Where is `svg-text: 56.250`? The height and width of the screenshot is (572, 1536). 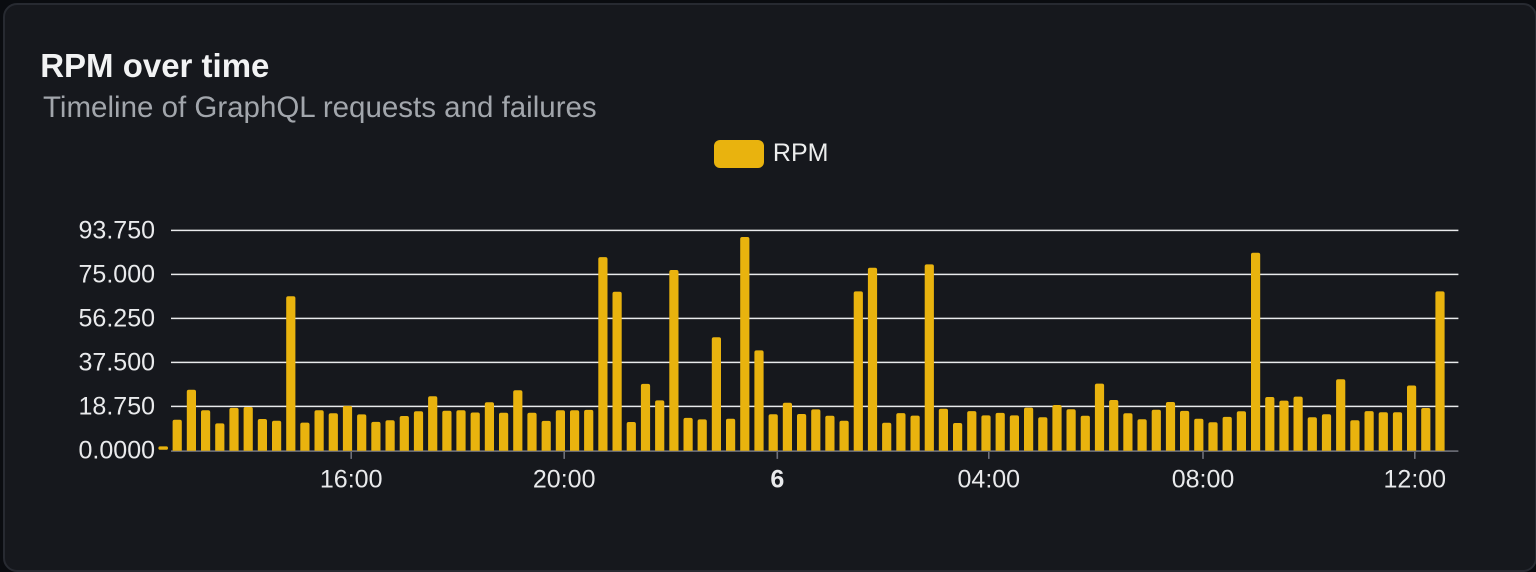 svg-text: 56.250 is located at coordinates (117, 319).